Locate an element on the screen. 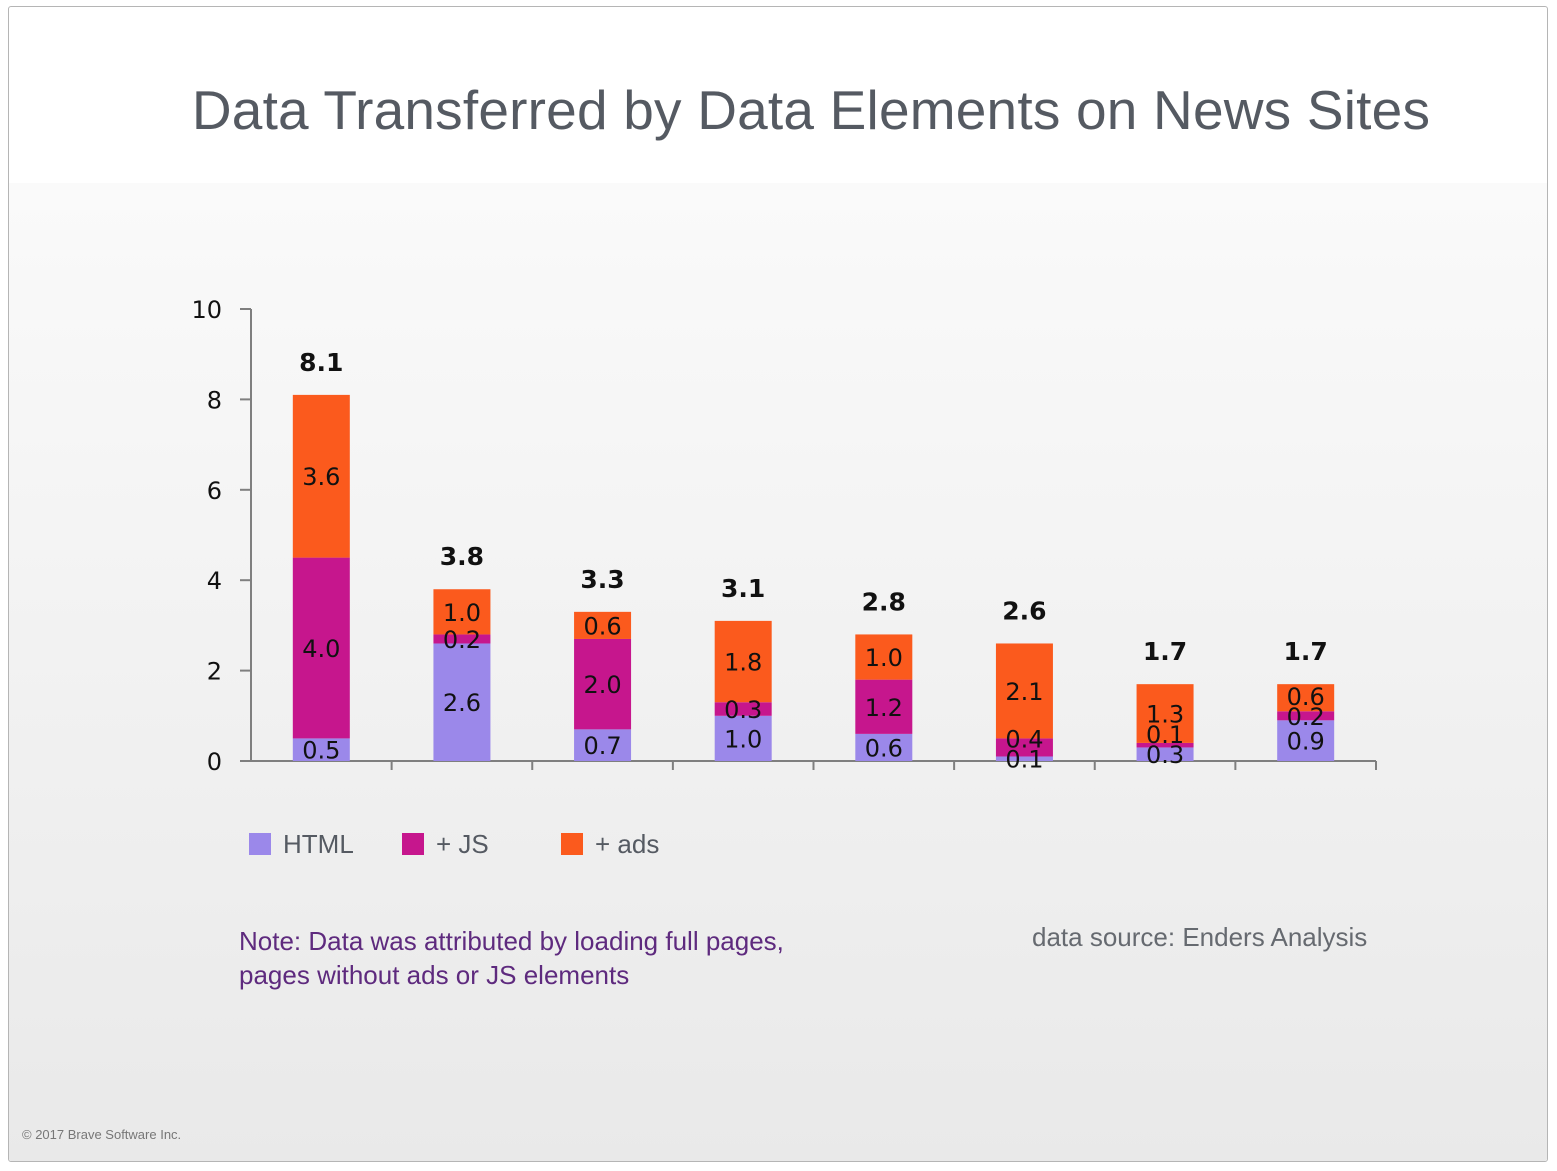 This screenshot has width=1557, height=1171. bar-value-label: 0.9 is located at coordinates (1306, 742).